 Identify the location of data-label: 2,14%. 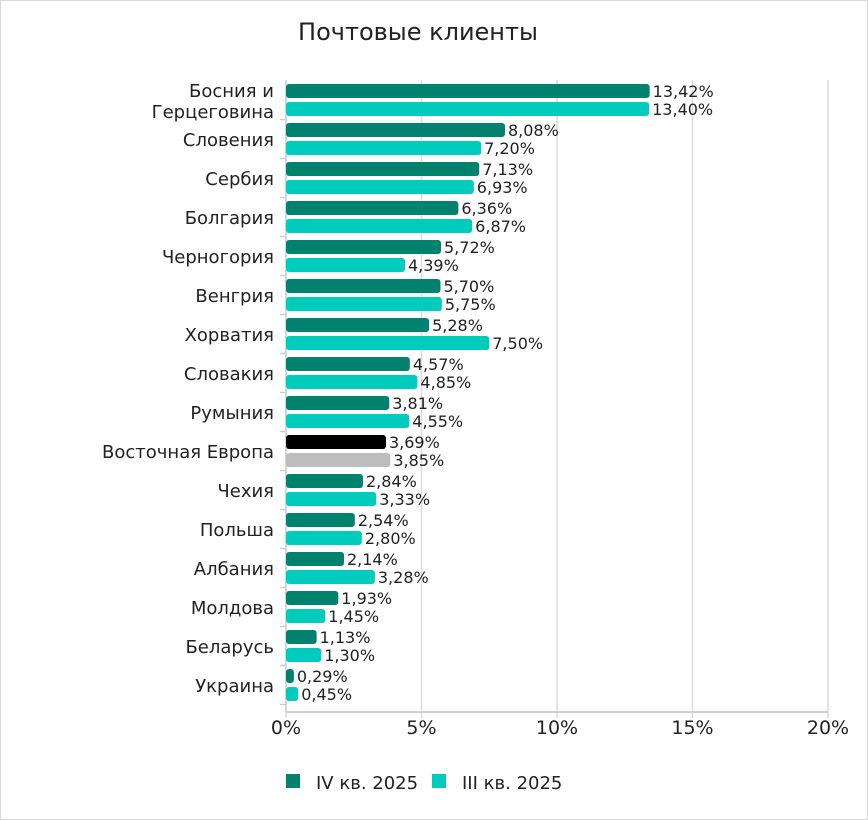
(372, 559).